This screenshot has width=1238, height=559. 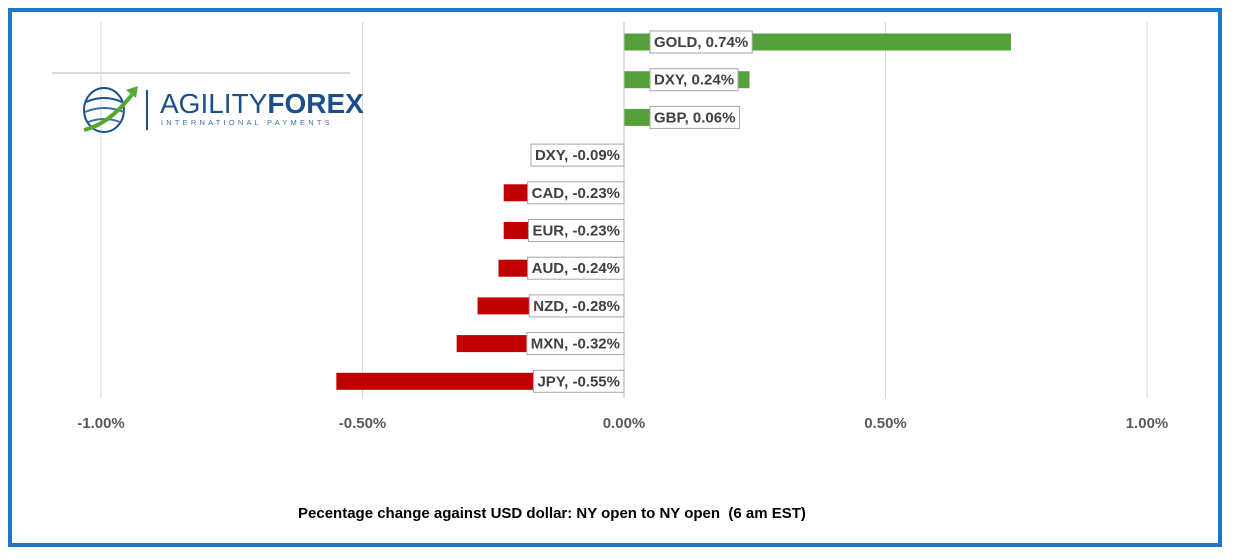 I want to click on data-label: GOLD, 0.74%, so click(x=701, y=42).